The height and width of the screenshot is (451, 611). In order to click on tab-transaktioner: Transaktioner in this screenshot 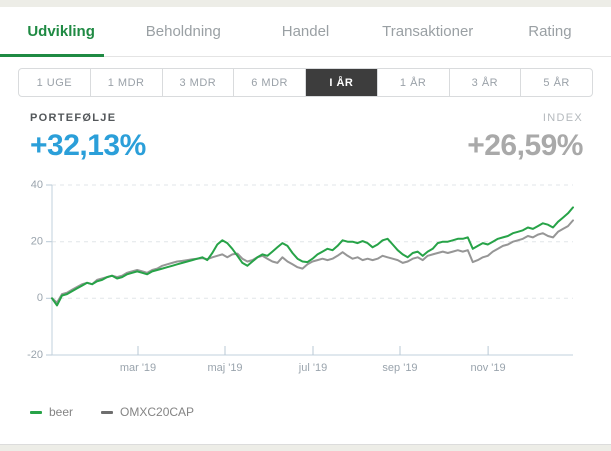, I will do `click(428, 31)`.